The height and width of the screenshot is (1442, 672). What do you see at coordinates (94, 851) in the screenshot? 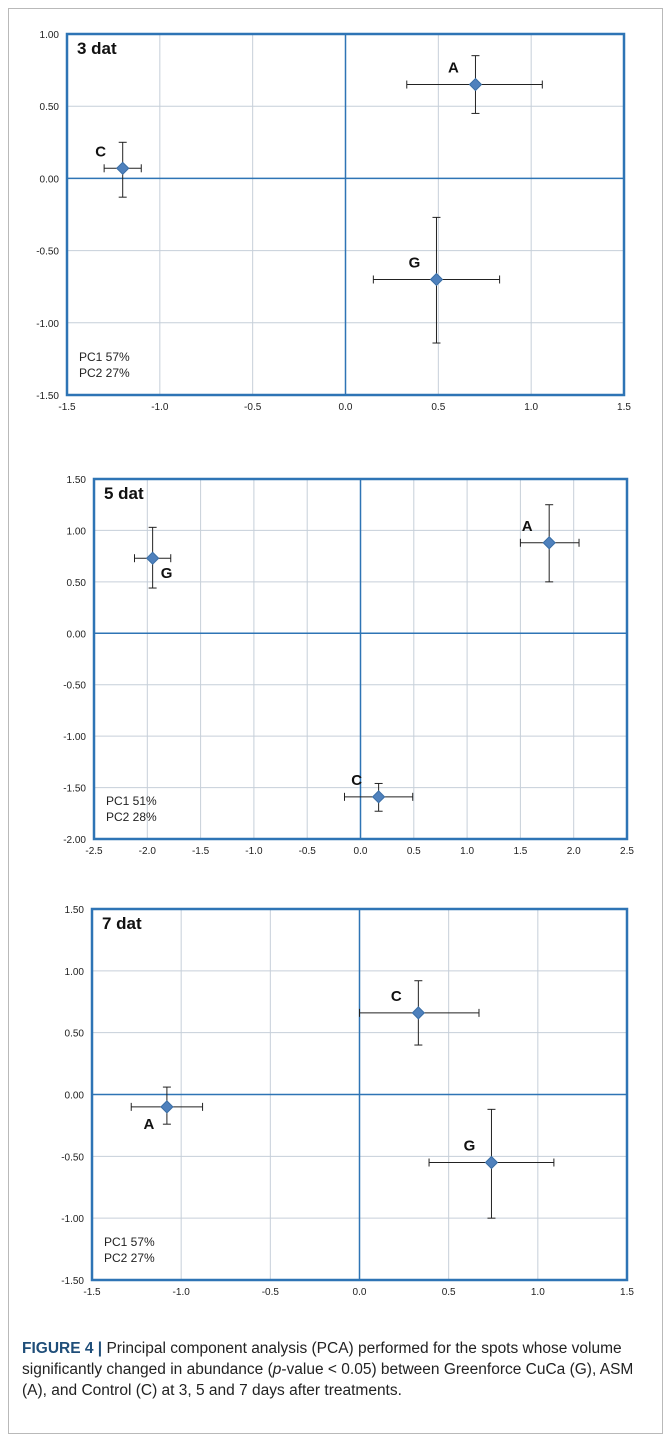
I see `x-tick-label: -2.5` at bounding box center [94, 851].